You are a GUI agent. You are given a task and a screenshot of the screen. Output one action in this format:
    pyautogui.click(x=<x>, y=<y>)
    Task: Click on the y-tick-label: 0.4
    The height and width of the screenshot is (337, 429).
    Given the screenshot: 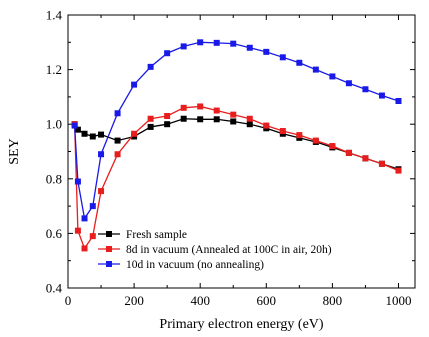 What is the action you would take?
    pyautogui.click(x=54, y=288)
    